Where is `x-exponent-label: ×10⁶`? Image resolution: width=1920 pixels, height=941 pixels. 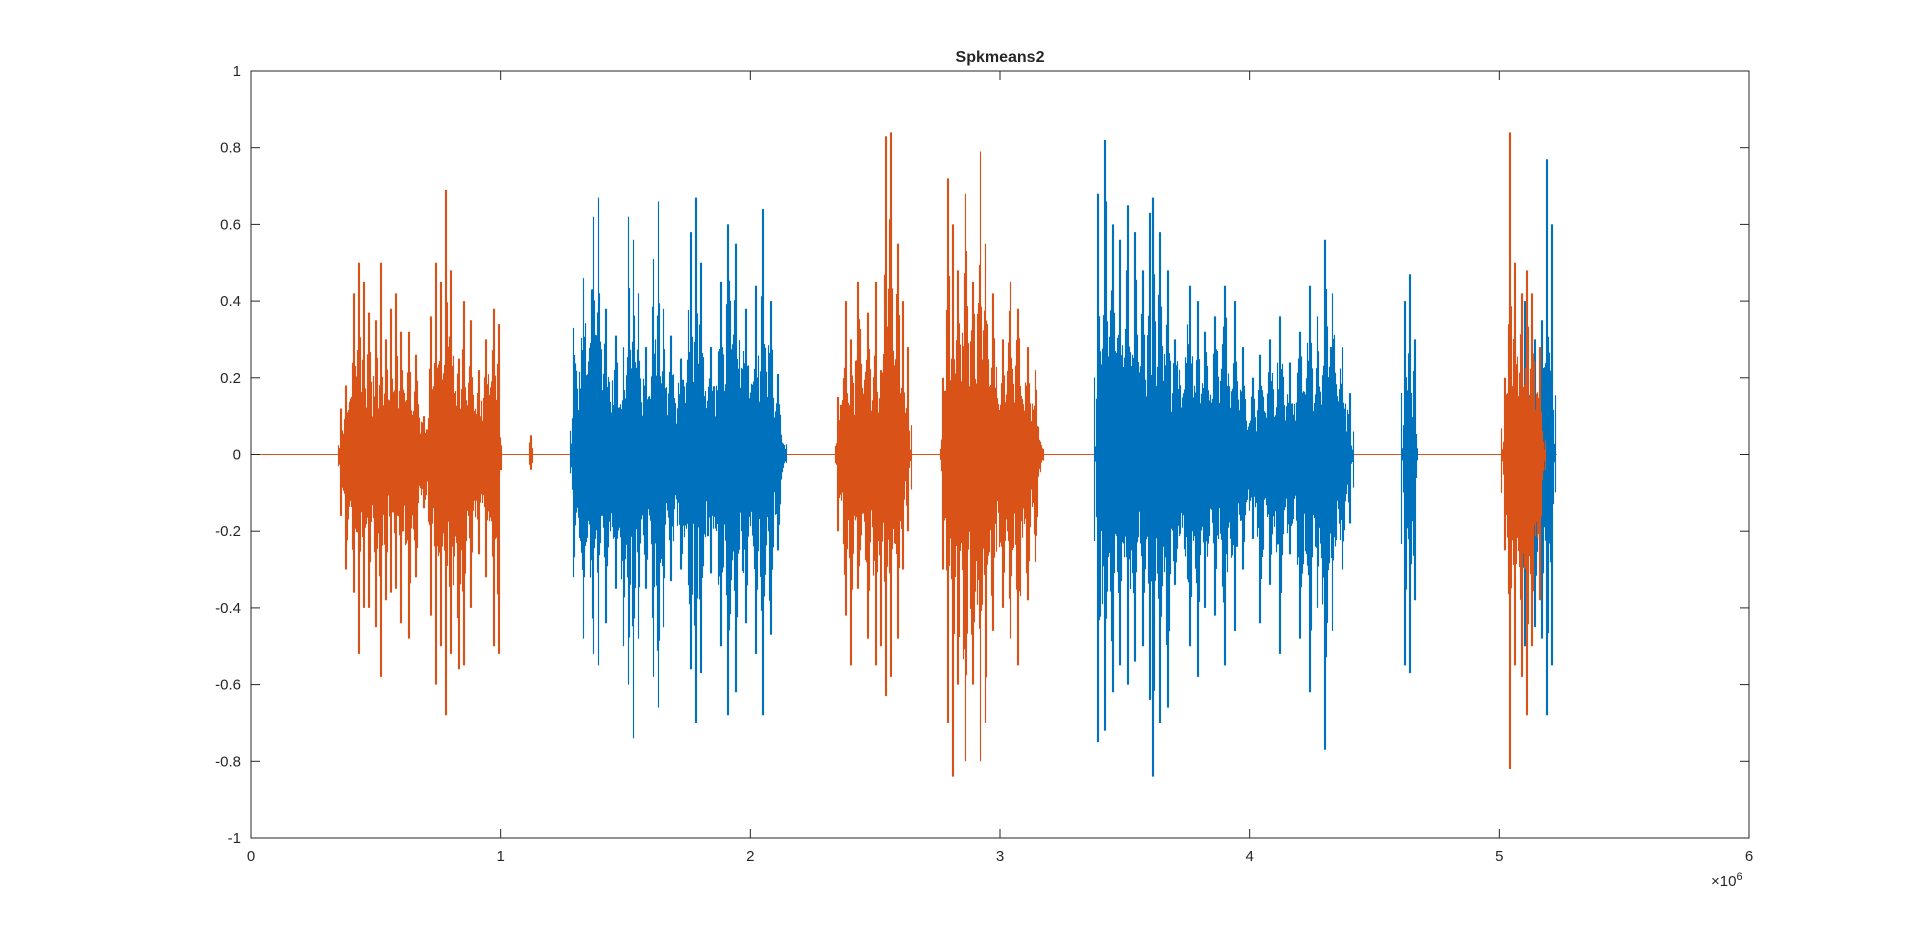
x-exponent-label: ×10⁶ is located at coordinates (1727, 880).